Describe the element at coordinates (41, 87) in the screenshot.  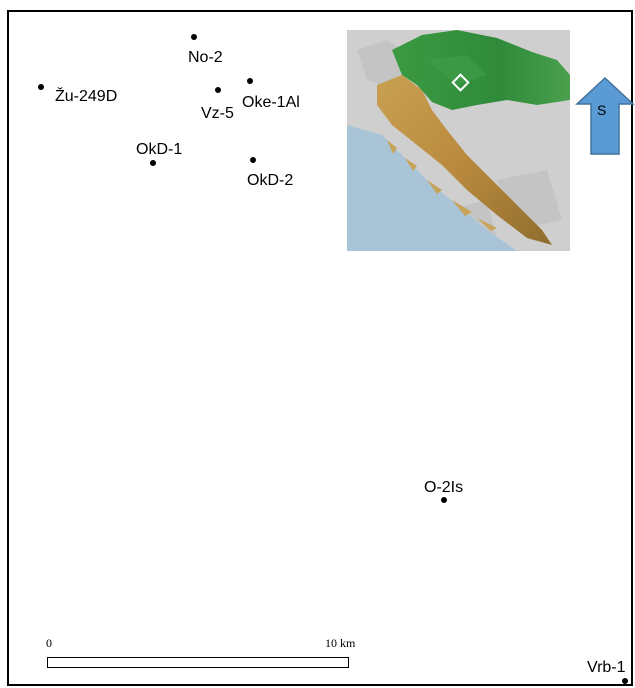
I see `well-point-zu-249d` at that location.